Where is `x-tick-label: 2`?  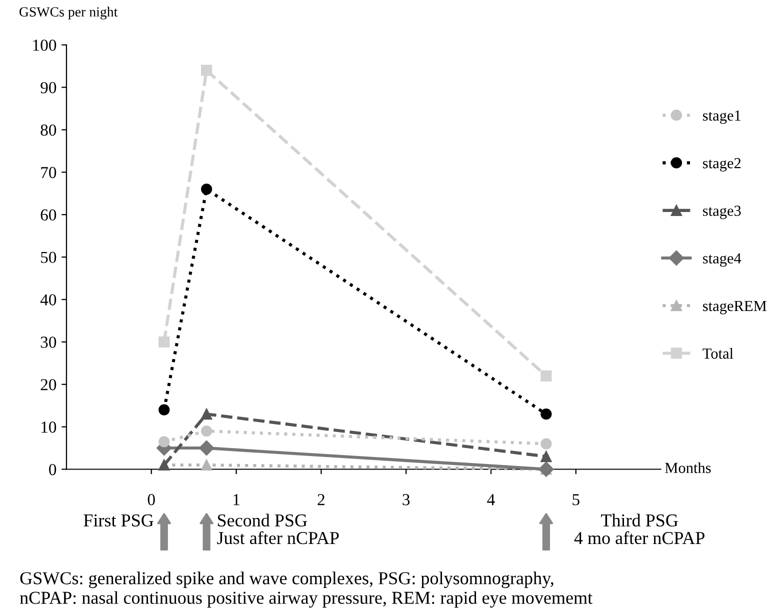 x-tick-label: 2 is located at coordinates (321, 500).